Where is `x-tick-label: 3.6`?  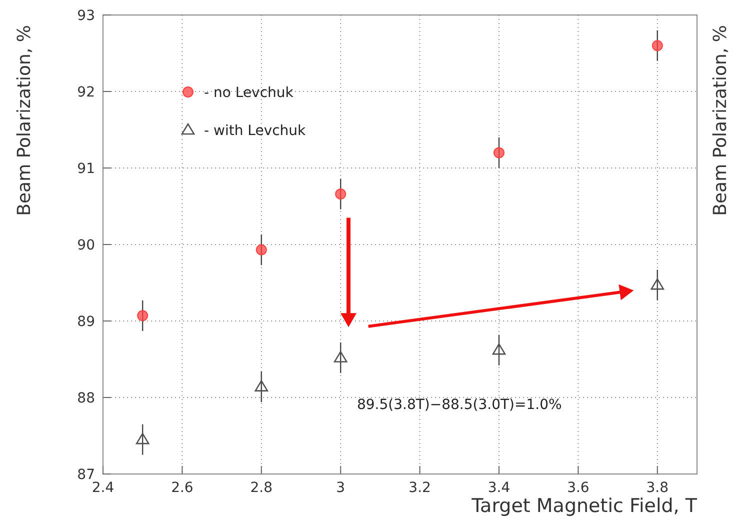
x-tick-label: 3.6 is located at coordinates (578, 488).